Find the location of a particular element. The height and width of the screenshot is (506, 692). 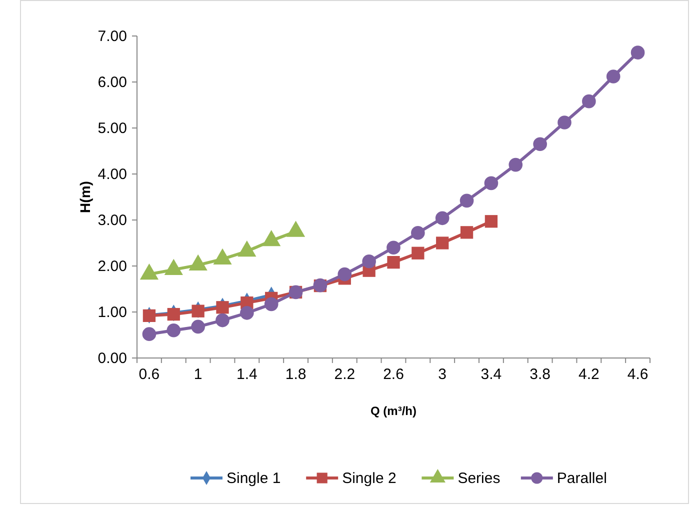

x-tick-label: 1.4 is located at coordinates (247, 374).